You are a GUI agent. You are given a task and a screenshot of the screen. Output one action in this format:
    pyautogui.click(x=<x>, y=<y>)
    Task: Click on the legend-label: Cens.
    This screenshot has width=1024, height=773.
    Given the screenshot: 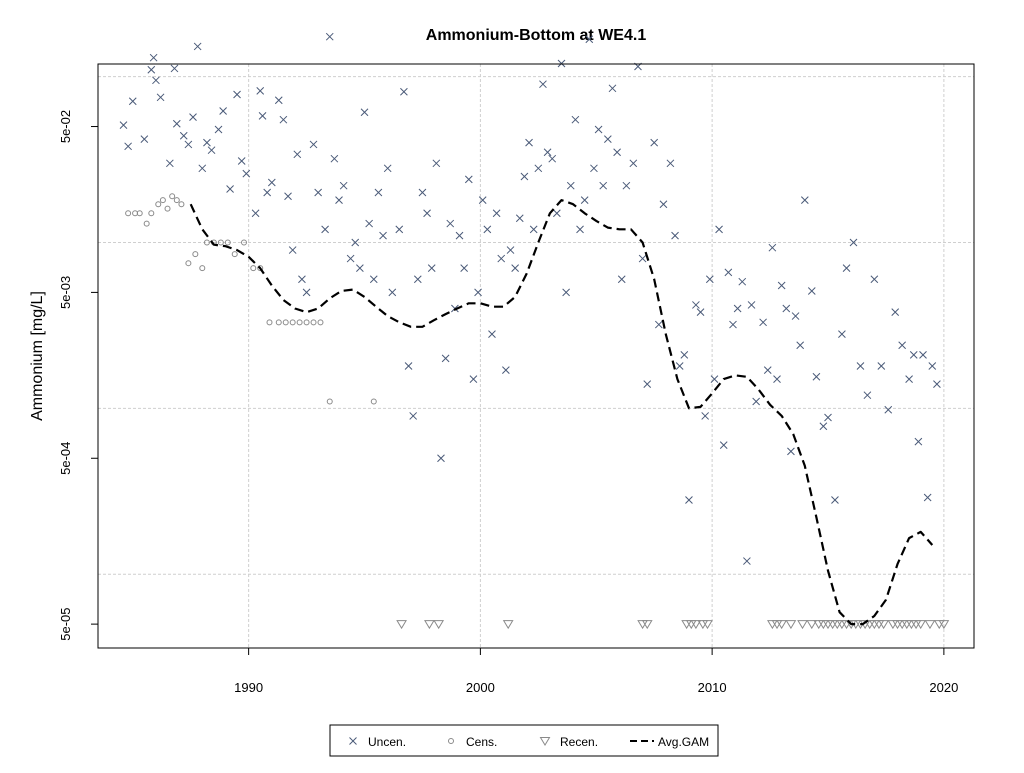 What is the action you would take?
    pyautogui.click(x=481, y=742)
    